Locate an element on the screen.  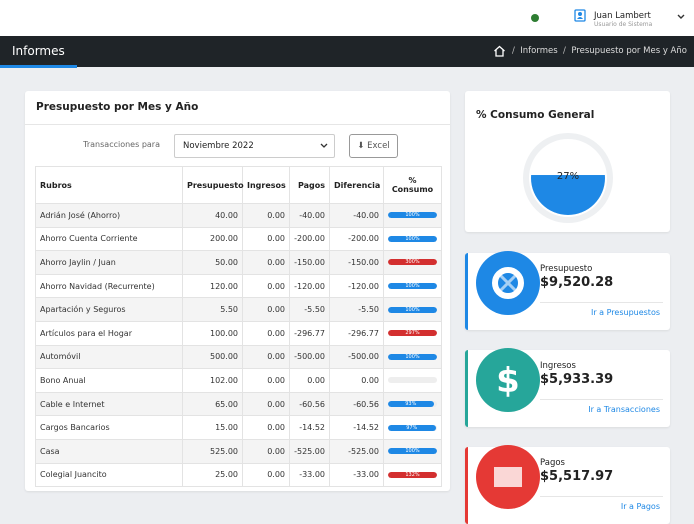
excel-button: ⬇ Excel is located at coordinates (373, 146).